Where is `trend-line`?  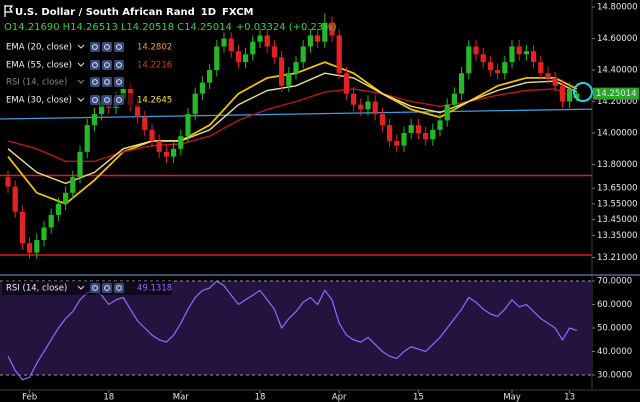 trend-line is located at coordinates (296, 114).